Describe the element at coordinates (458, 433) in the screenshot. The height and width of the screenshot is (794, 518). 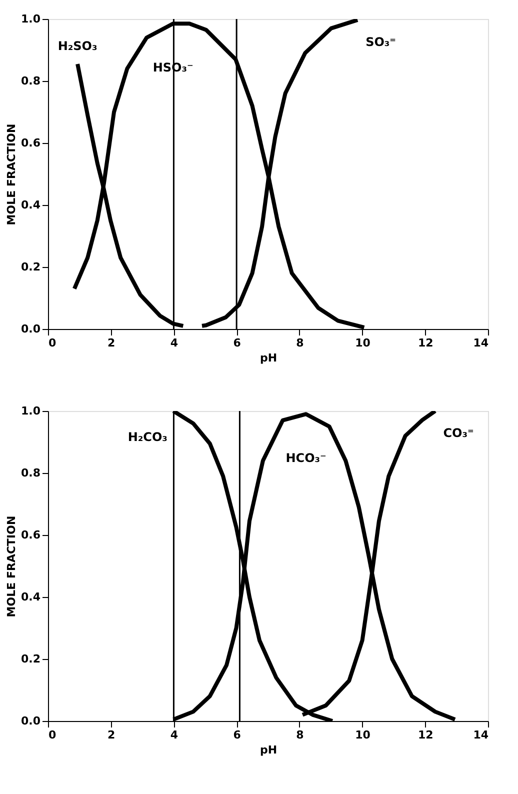
I see `series-label: CO₃⁼` at that location.